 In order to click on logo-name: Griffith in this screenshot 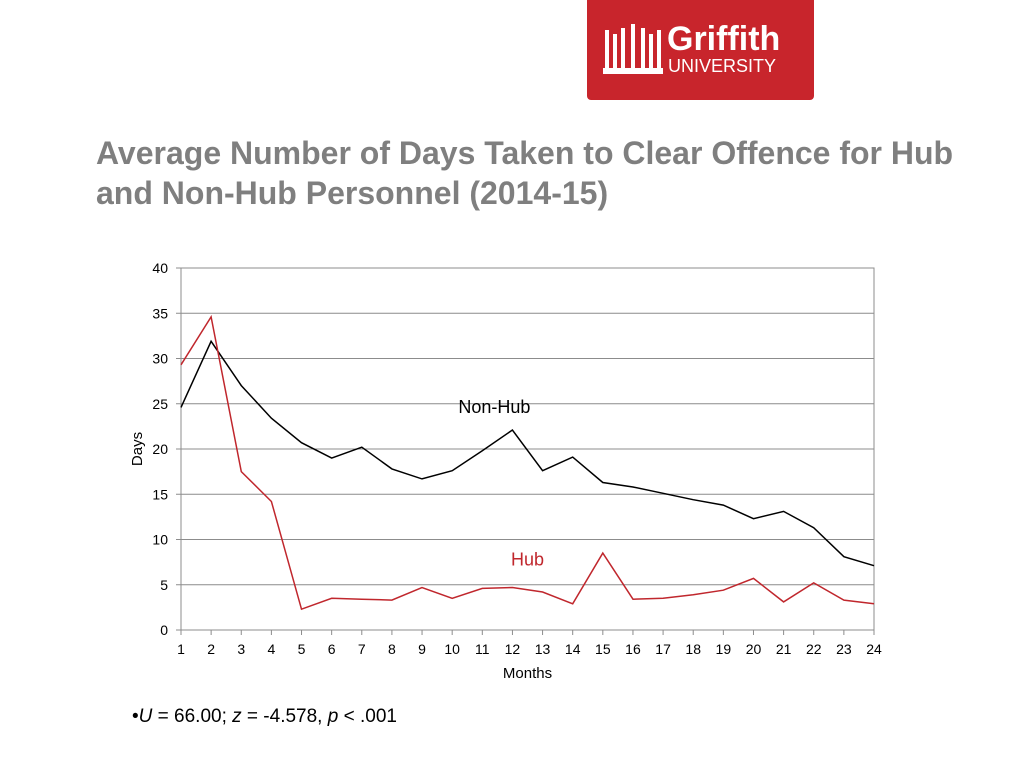, I will do `click(724, 39)`.